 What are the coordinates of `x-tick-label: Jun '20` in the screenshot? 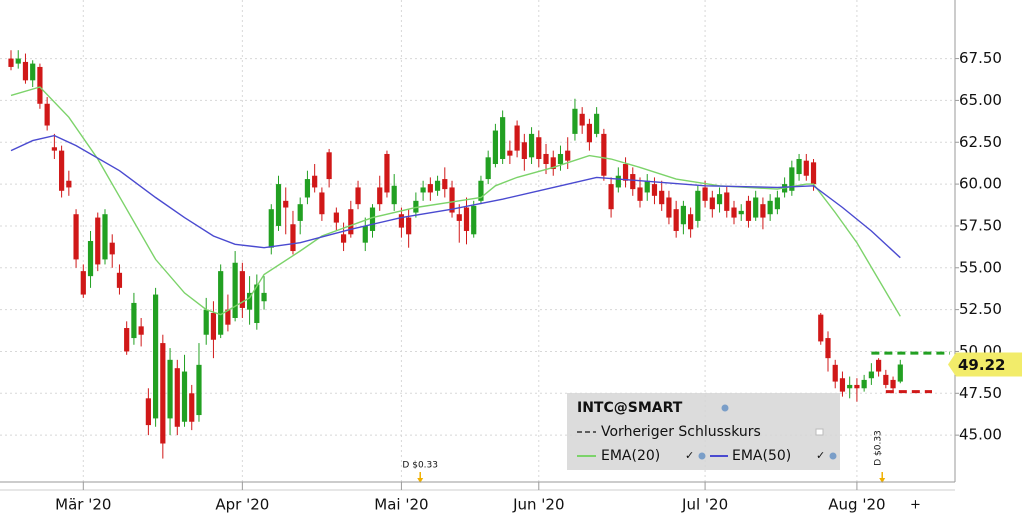 It's located at (538, 505).